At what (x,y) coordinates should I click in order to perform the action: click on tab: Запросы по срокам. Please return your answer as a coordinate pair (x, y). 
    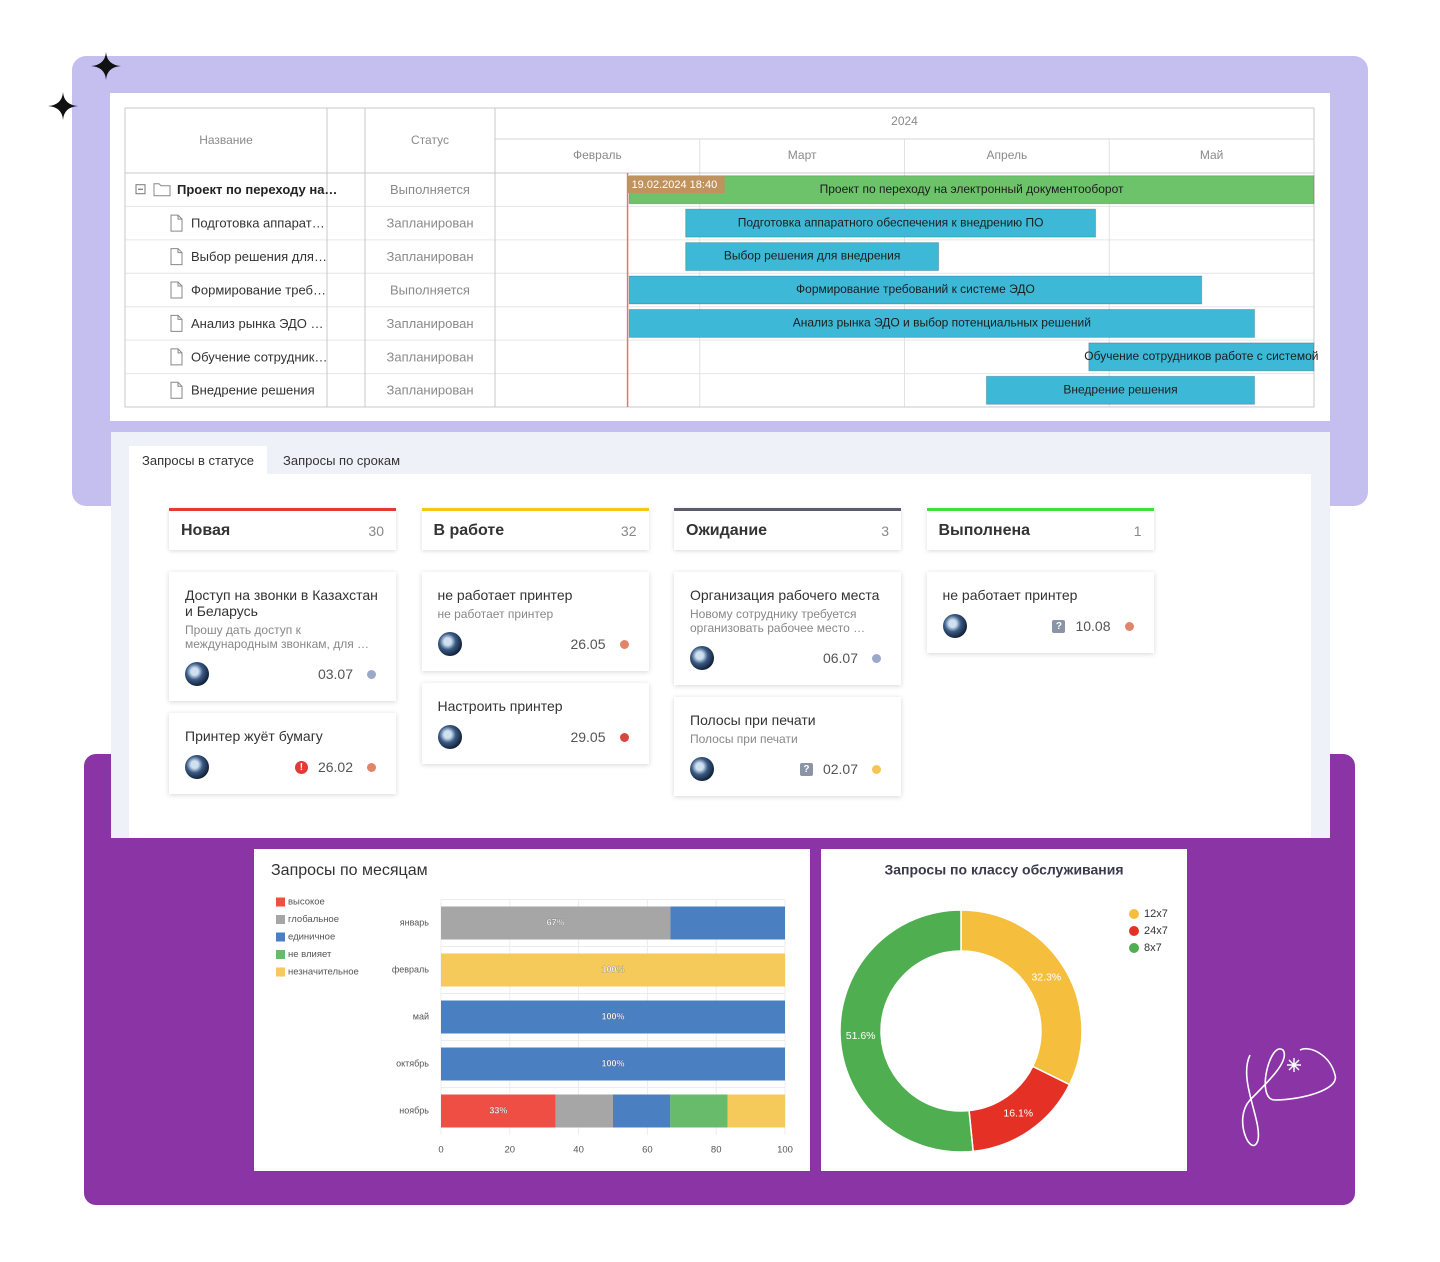
    Looking at the image, I should click on (342, 460).